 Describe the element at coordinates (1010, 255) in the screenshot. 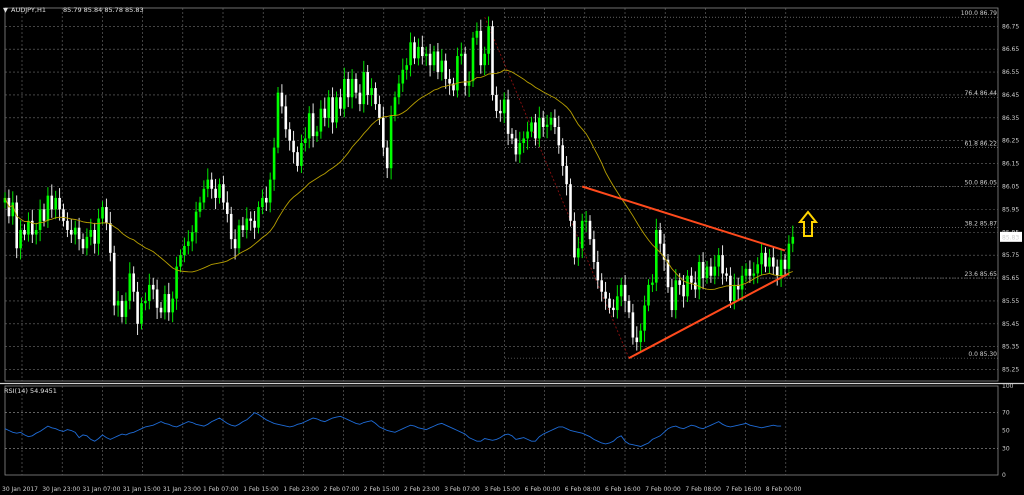

I see `price-axis-tick: 85.75` at that location.